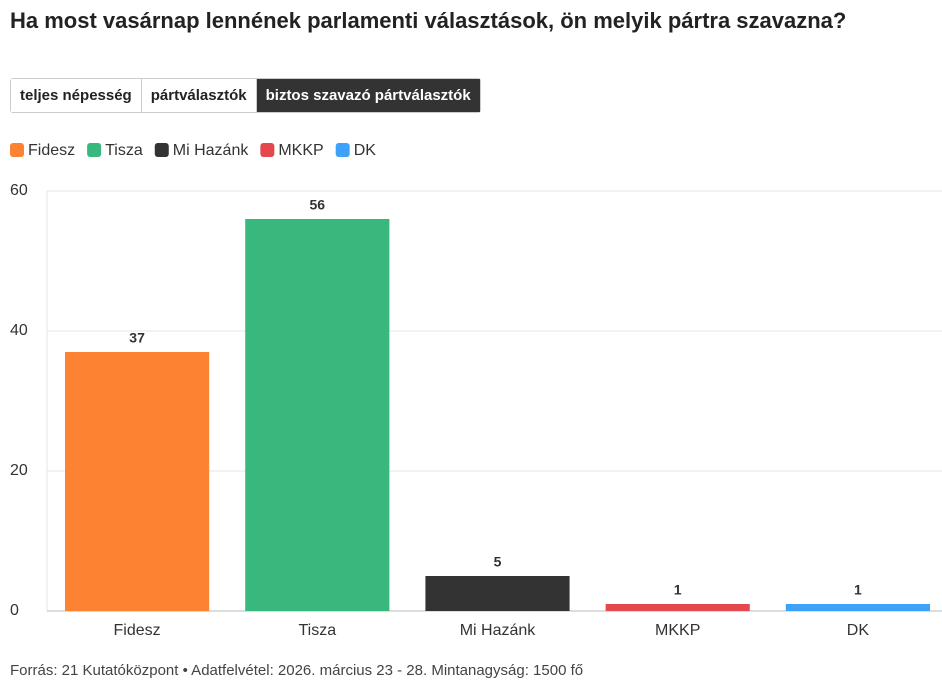 The width and height of the screenshot is (942, 690). I want to click on legend-label: Fidesz, so click(51, 150).